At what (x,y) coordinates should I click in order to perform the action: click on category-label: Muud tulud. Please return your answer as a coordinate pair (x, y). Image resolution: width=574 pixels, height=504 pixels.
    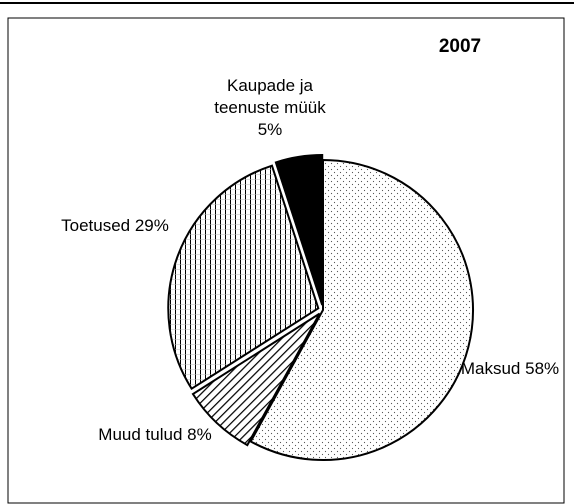
    Looking at the image, I should click on (140, 434).